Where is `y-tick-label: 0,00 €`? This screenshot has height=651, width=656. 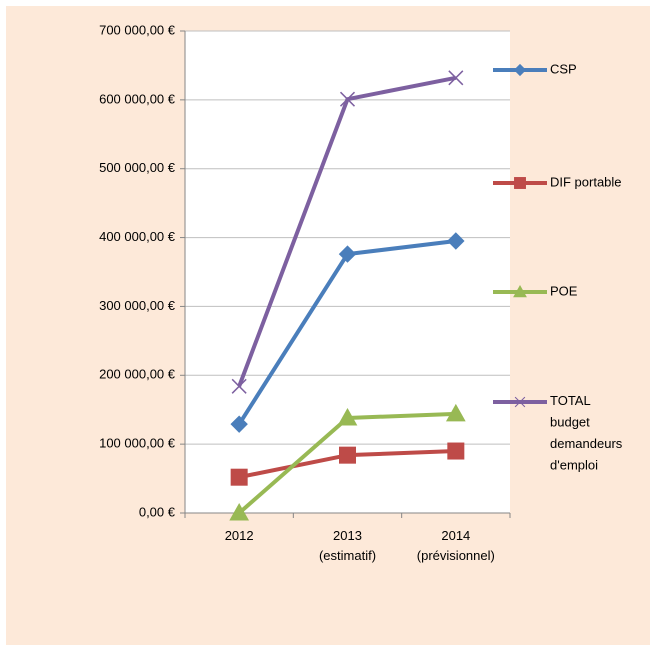
y-tick-label: 0,00 € is located at coordinates (157, 511).